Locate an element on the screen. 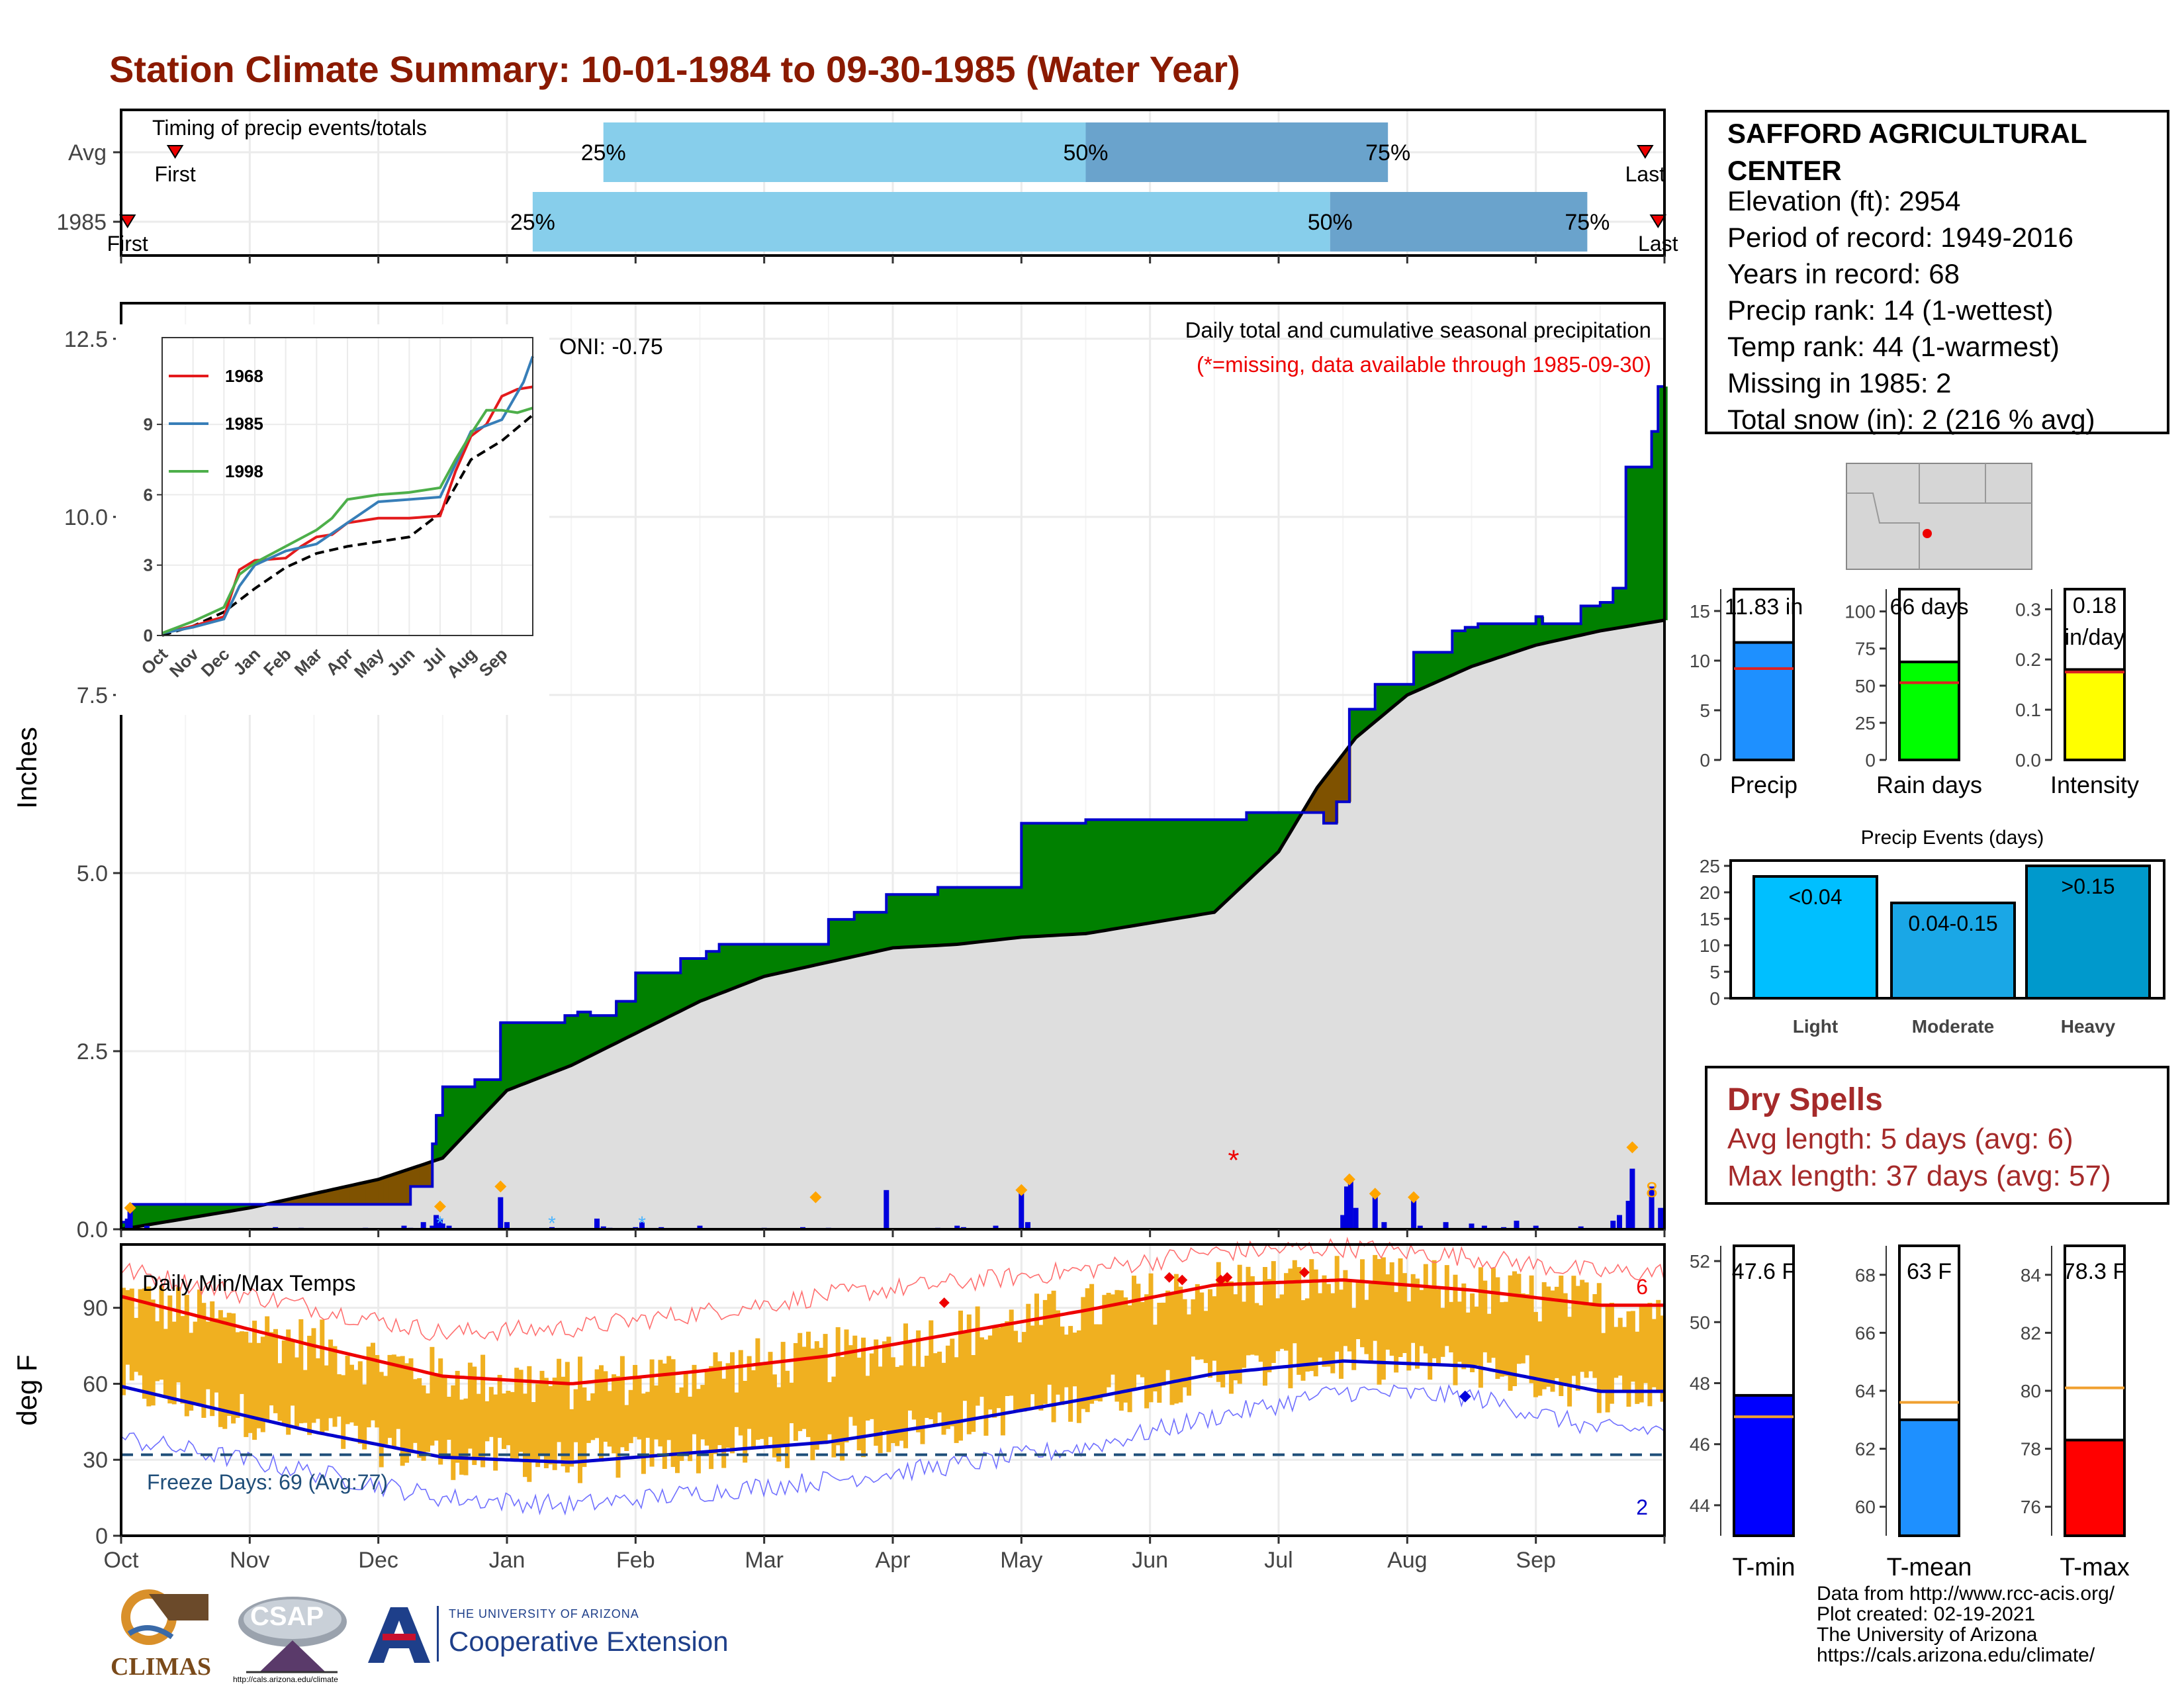 This screenshot has width=2184, height=1688. rain-days-y-tick-label: 50 is located at coordinates (1866, 686).